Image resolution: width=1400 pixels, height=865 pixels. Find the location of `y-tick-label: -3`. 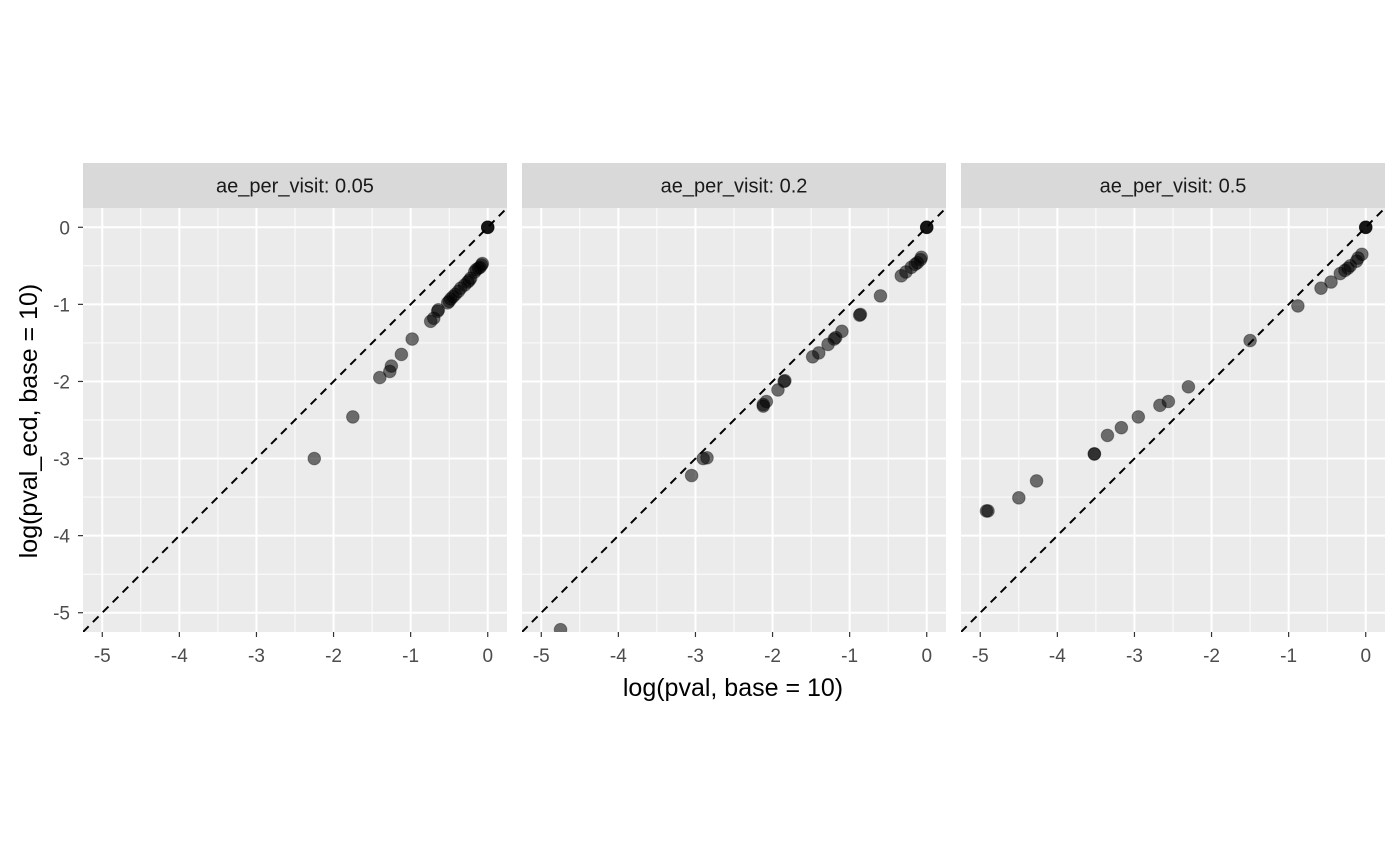

y-tick-label: -3 is located at coordinates (61, 460).